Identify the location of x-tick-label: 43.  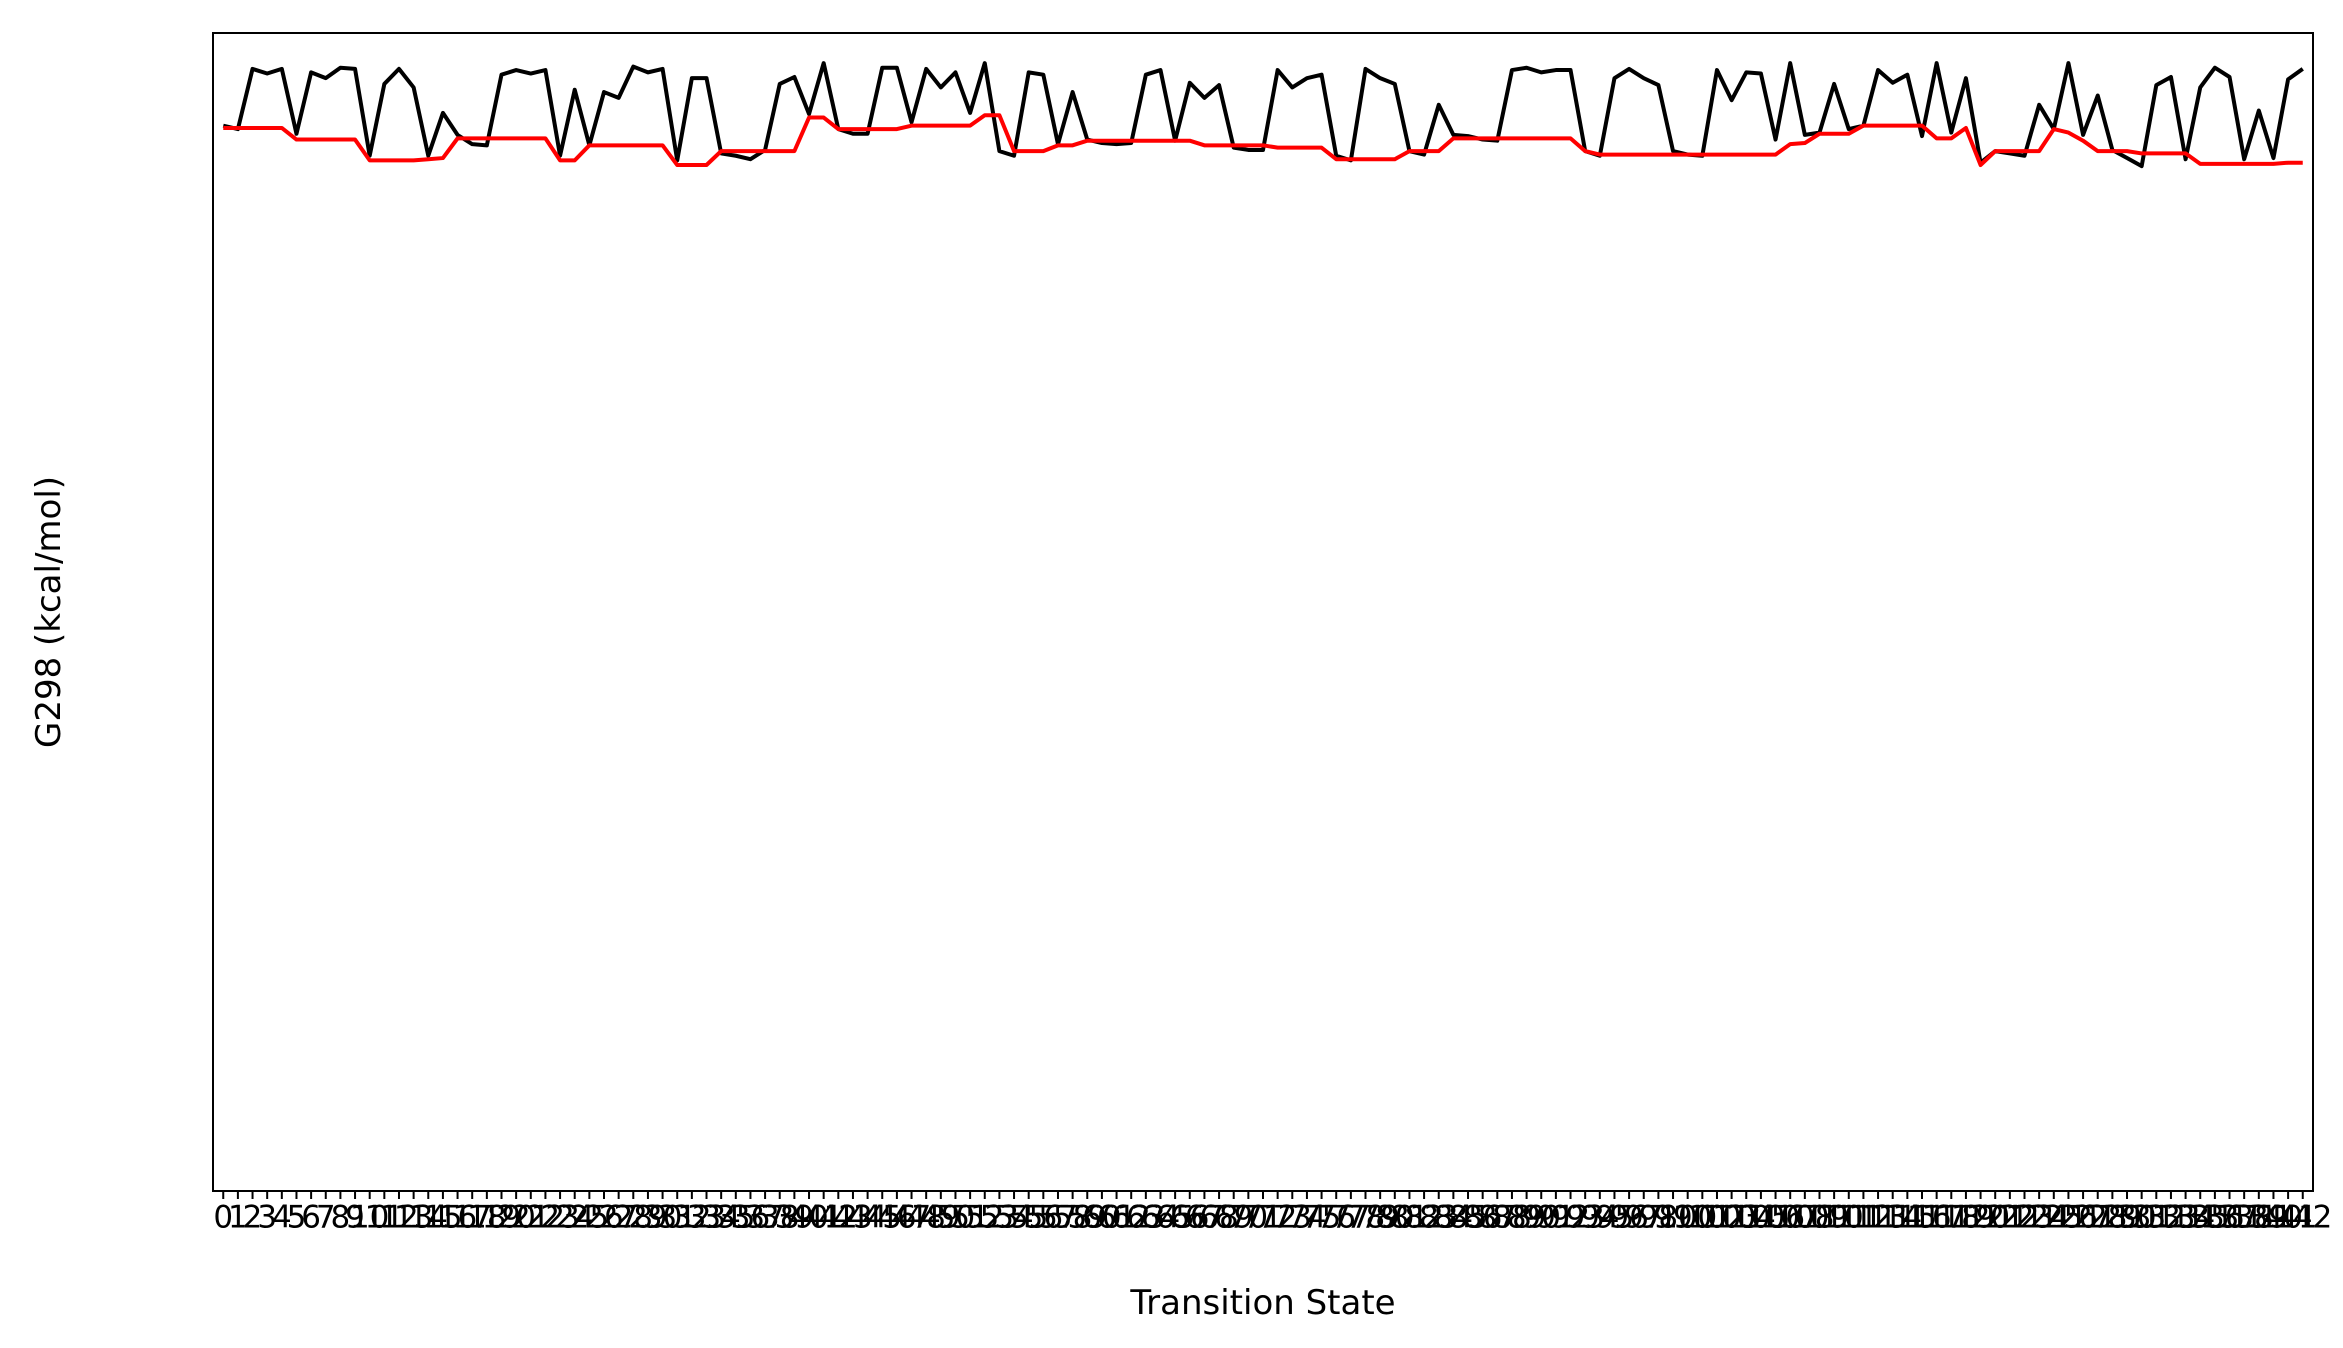
(852, 1217).